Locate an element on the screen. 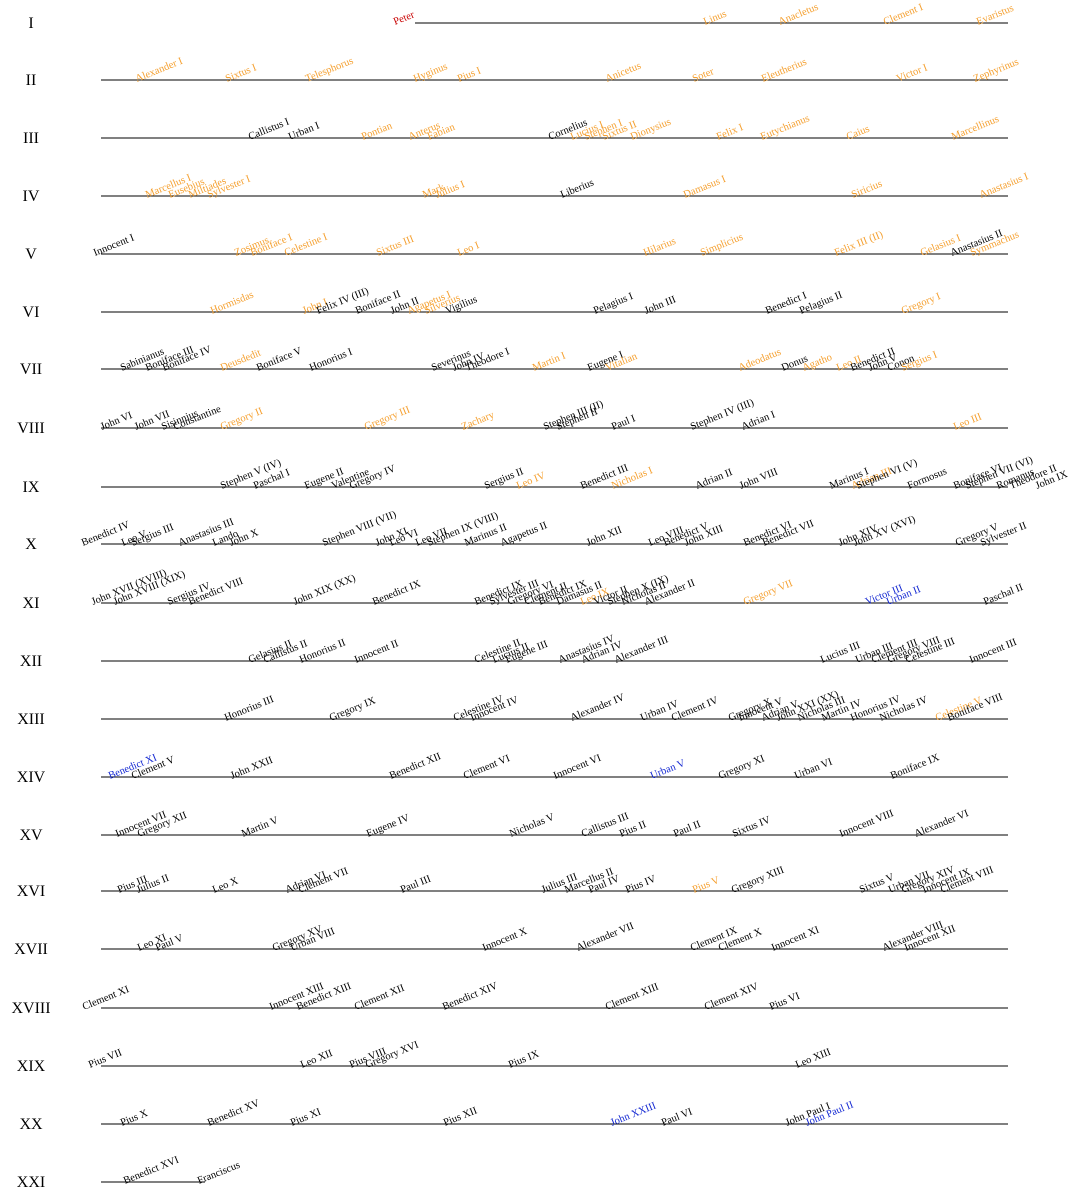  pope-entry: Sixtus I is located at coordinates (241, 73).